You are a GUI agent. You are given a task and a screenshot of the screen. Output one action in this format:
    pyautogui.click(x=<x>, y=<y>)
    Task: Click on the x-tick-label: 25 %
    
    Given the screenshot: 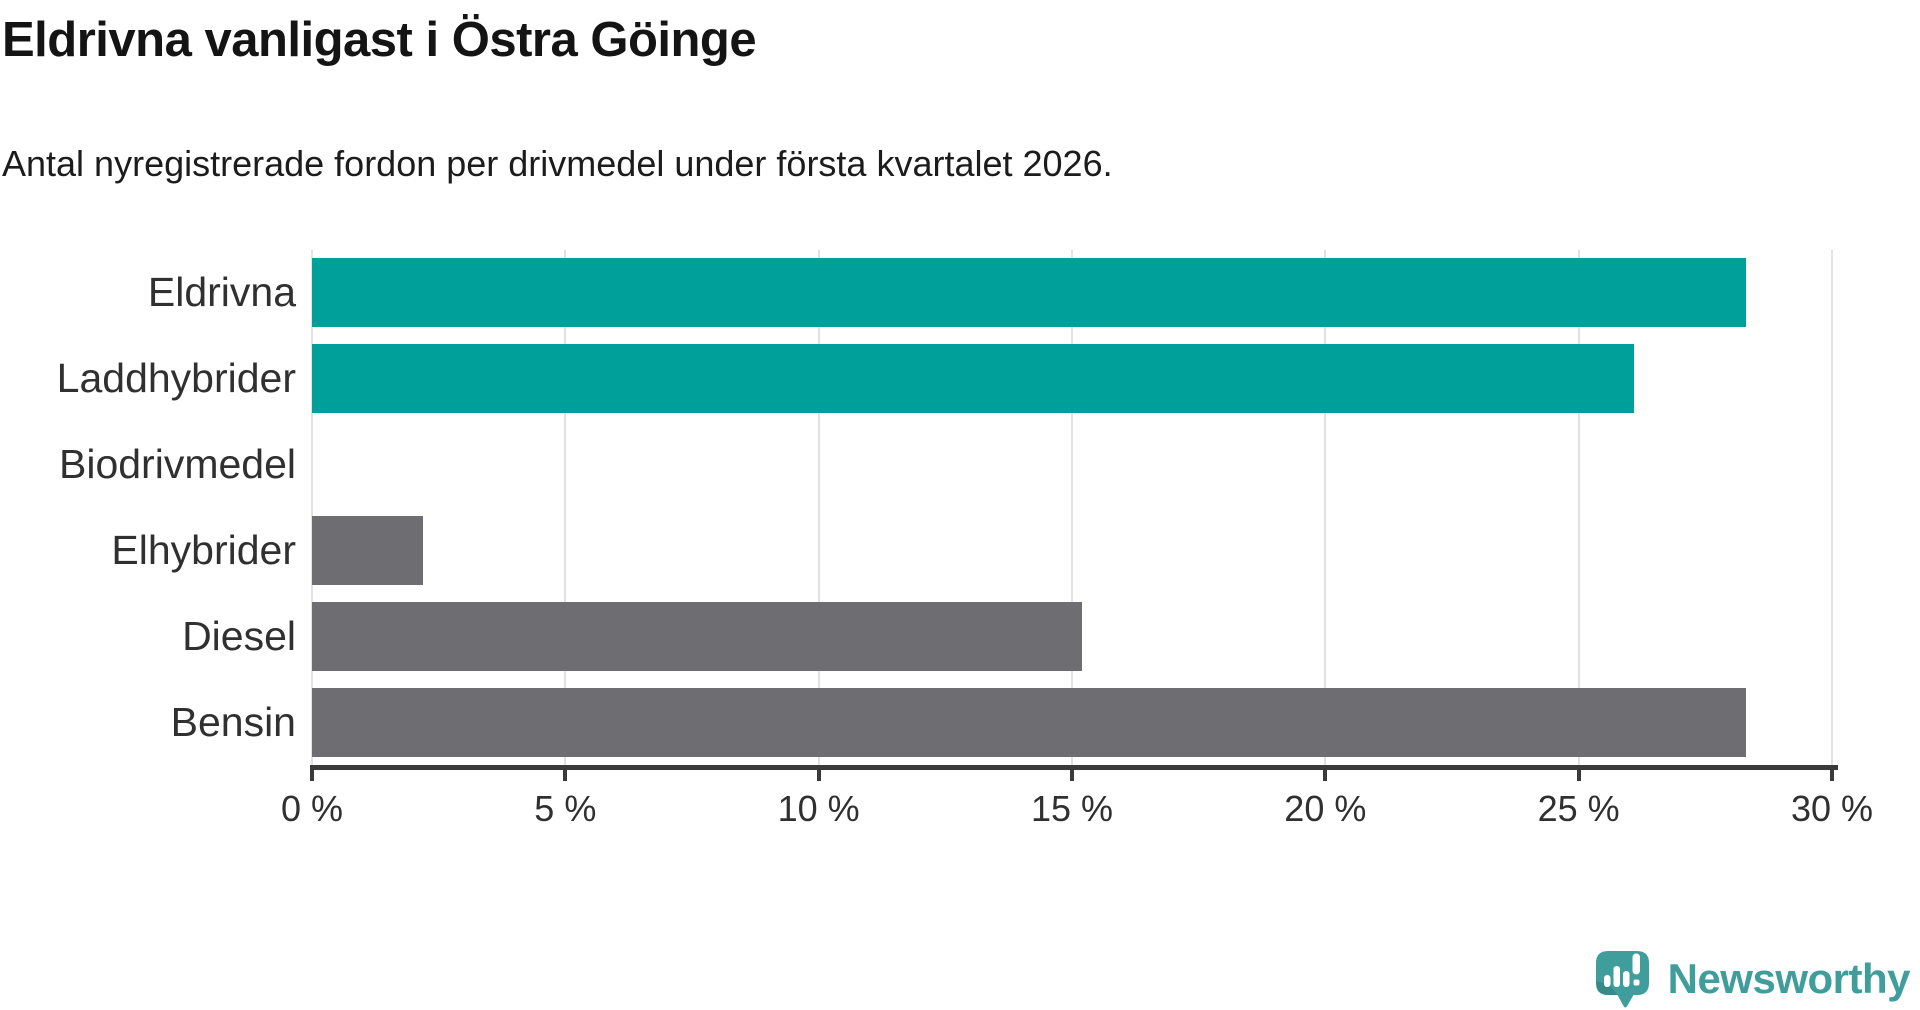 What is the action you would take?
    pyautogui.click(x=1578, y=808)
    